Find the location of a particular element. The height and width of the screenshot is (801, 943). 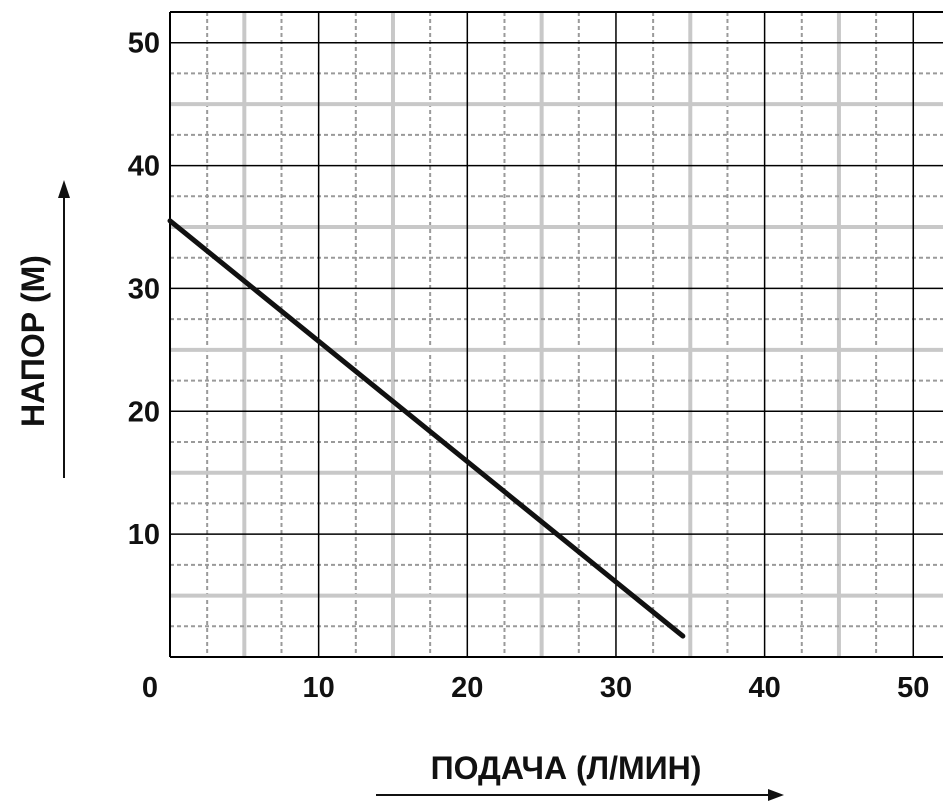

y-tick-label: 40 is located at coordinates (144, 167).